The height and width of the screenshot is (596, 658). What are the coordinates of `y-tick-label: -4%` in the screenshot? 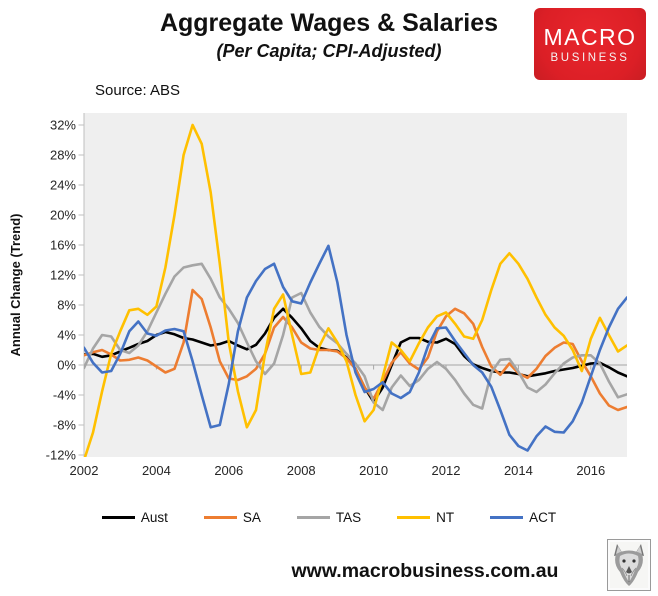 It's located at (65, 395).